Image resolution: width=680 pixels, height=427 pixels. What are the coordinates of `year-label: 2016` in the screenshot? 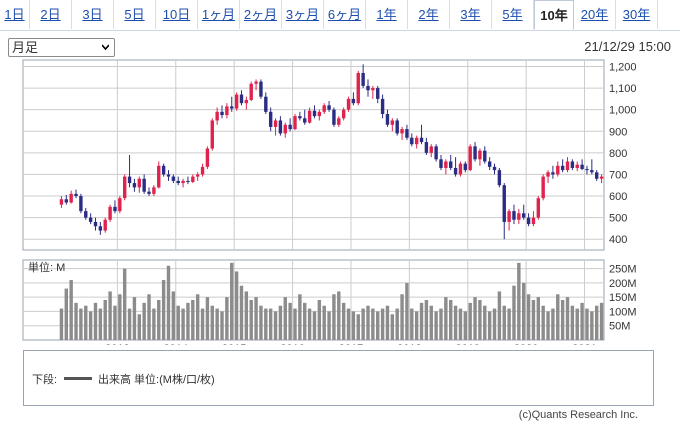 It's located at (292, 344).